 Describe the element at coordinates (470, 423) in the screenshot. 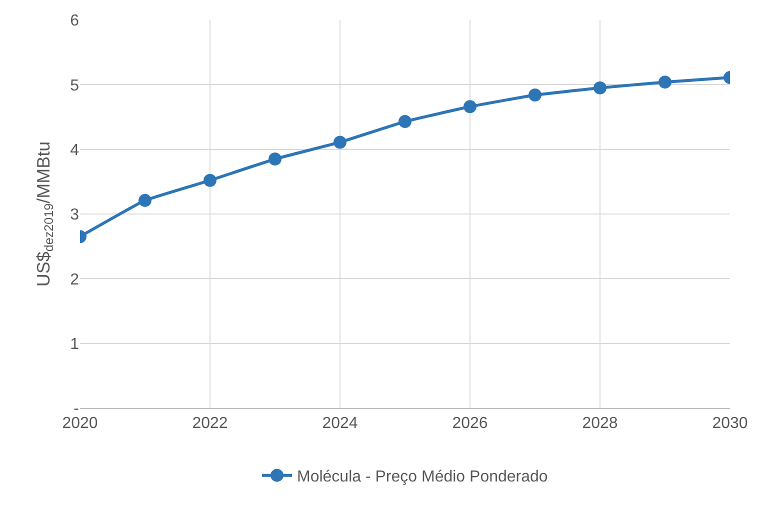

I see `x-tick-label: 2026` at that location.